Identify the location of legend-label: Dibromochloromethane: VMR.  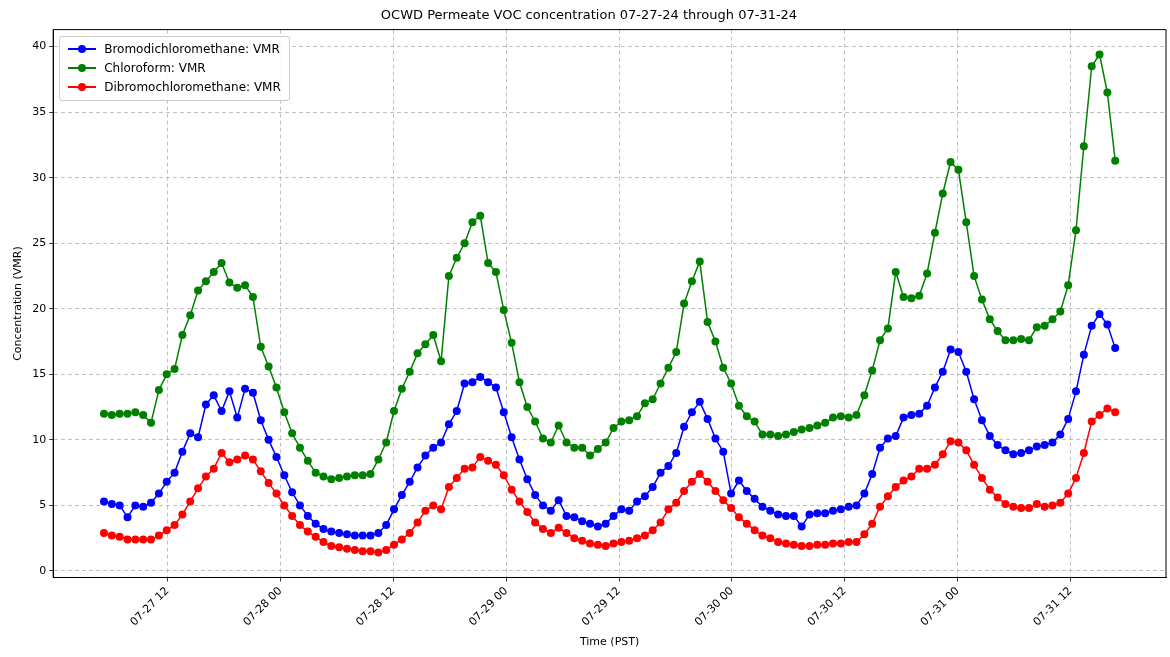
(192, 87).